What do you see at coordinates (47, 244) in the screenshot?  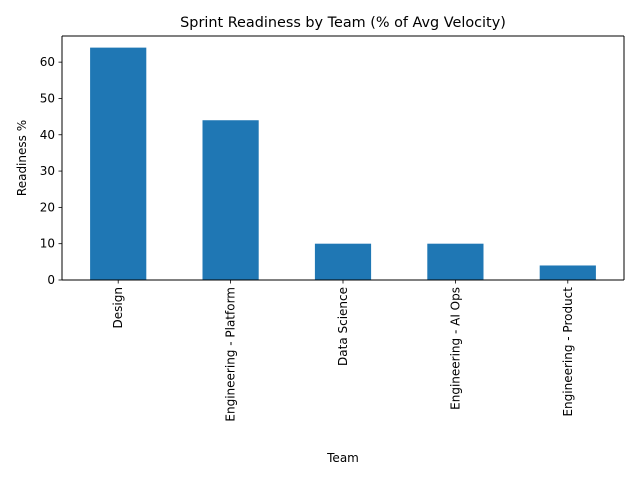 I see `y-tick-label-1: 10` at bounding box center [47, 244].